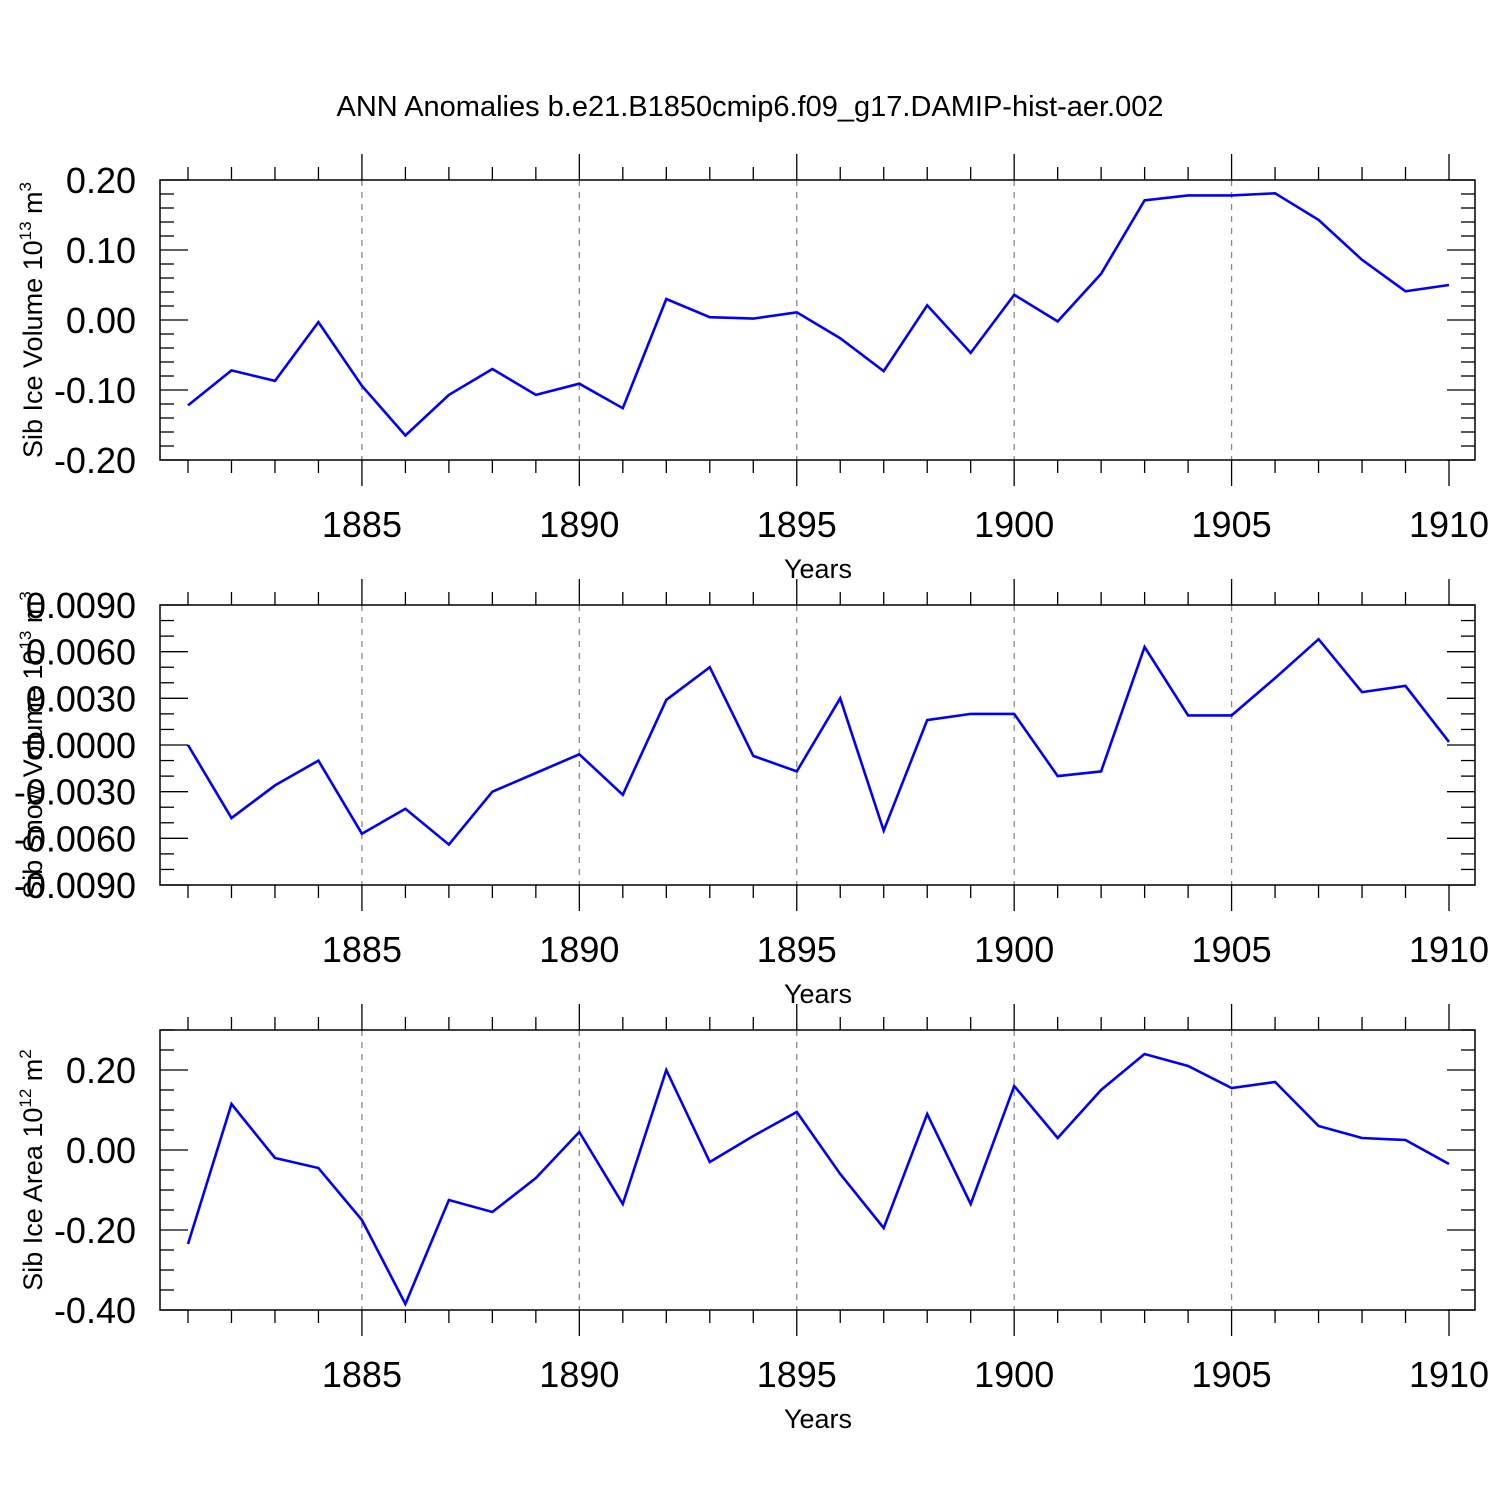  I want to click on y-axis-title-main: Sib Snow Volume 10, so click(33, 774).